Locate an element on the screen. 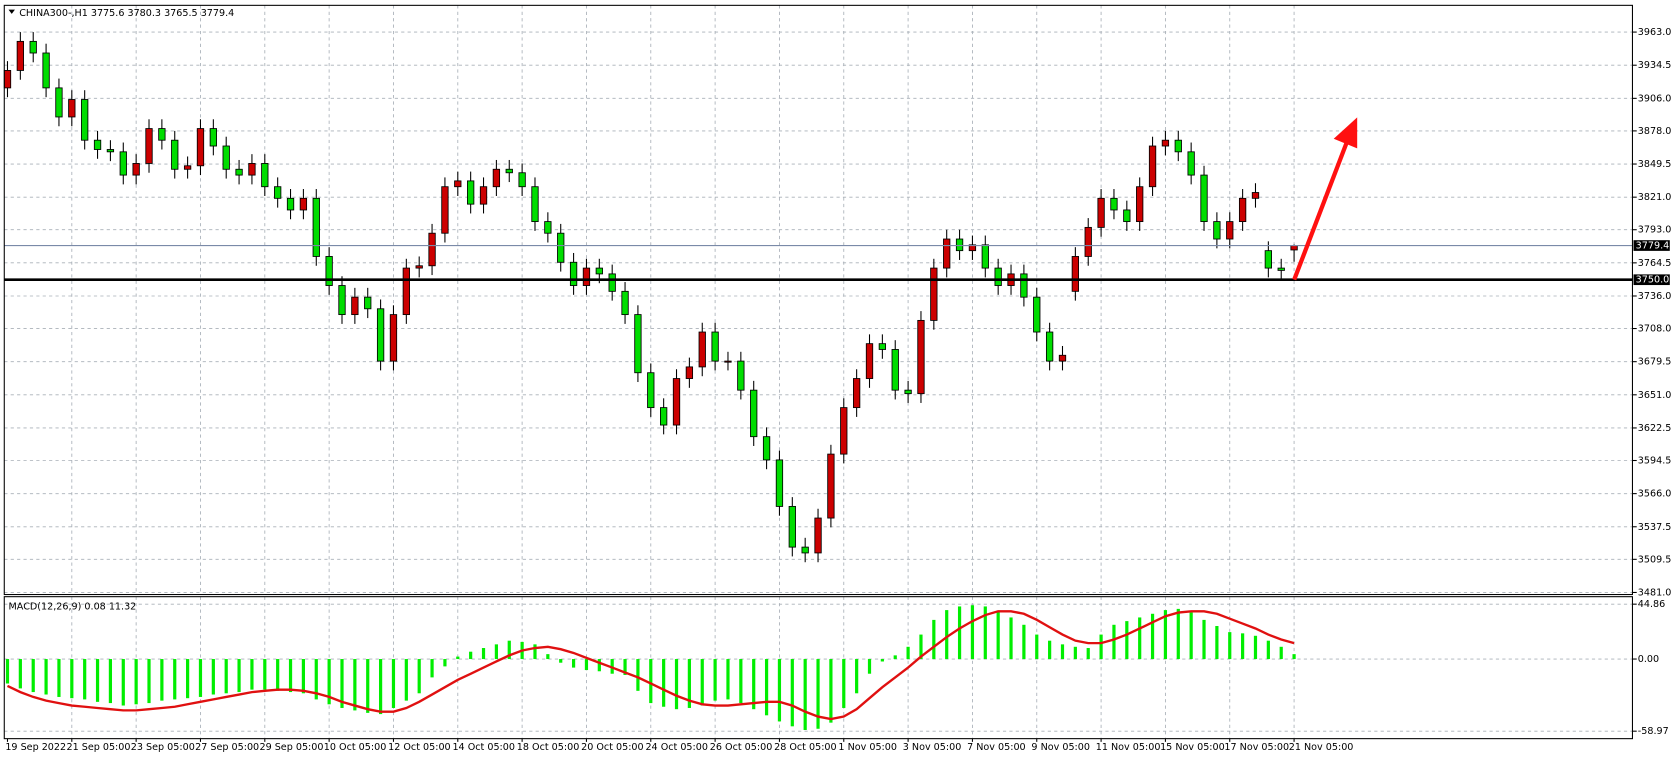  x-tick-label: 21 Sep 05:00 is located at coordinates (98, 747).